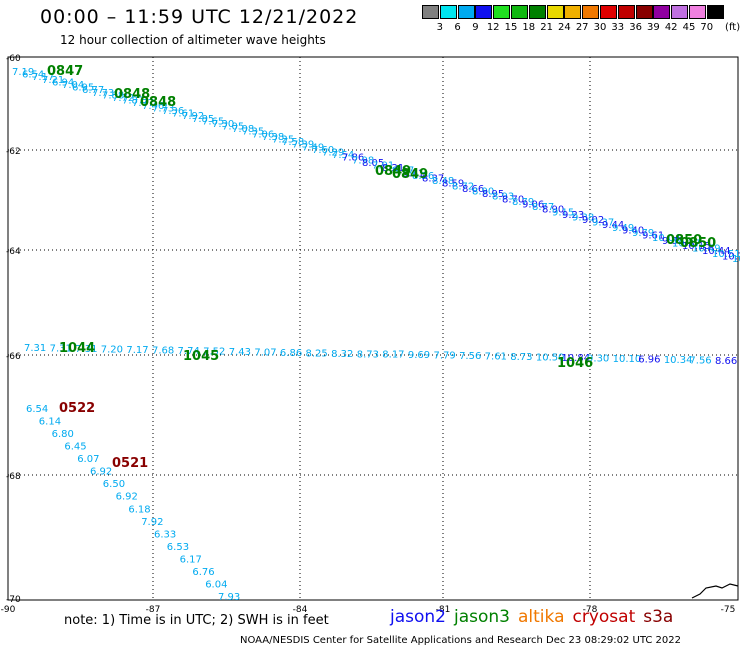 The height and width of the screenshot is (650, 740). Describe the element at coordinates (731, 256) in the screenshot. I see `wave-height-label: 10.71` at that location.